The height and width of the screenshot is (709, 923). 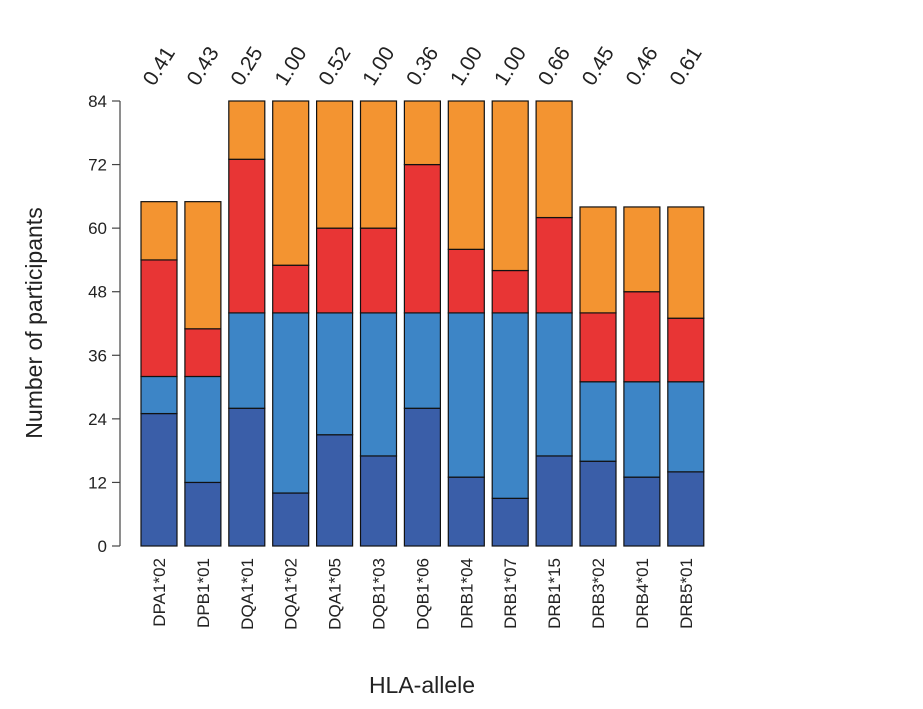 I want to click on x-tick-label: DRB1*04, so click(x=466, y=593).